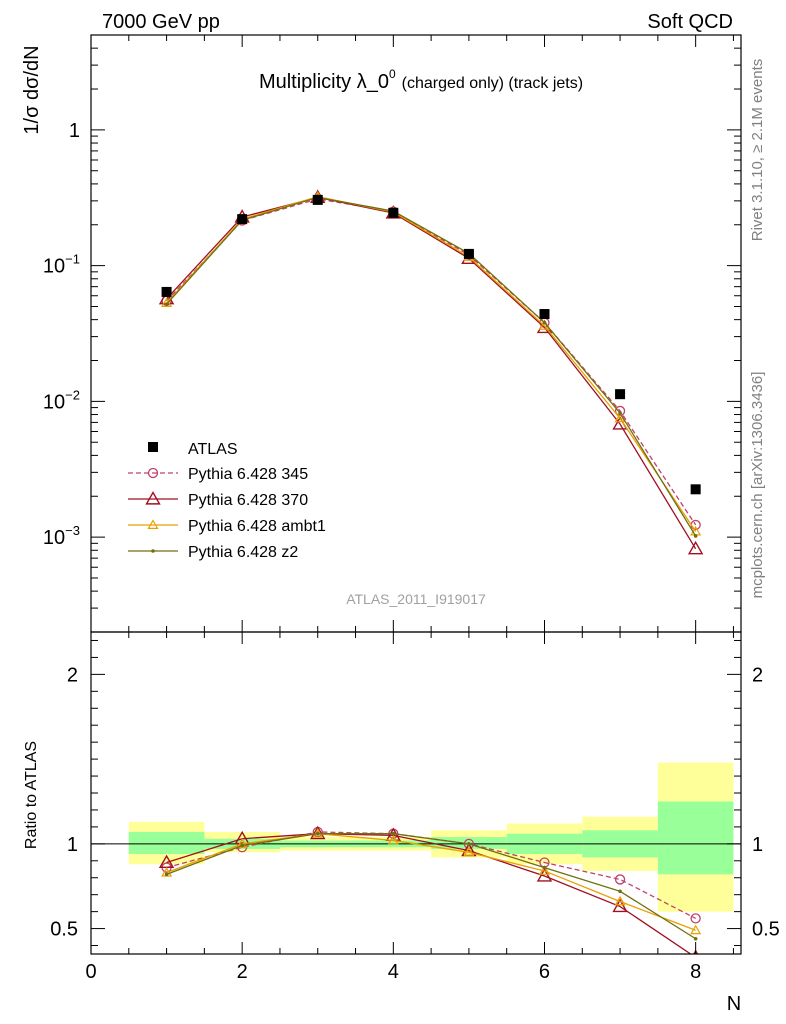  I want to click on legend-label: Pythia 6.428 370, so click(248, 500).